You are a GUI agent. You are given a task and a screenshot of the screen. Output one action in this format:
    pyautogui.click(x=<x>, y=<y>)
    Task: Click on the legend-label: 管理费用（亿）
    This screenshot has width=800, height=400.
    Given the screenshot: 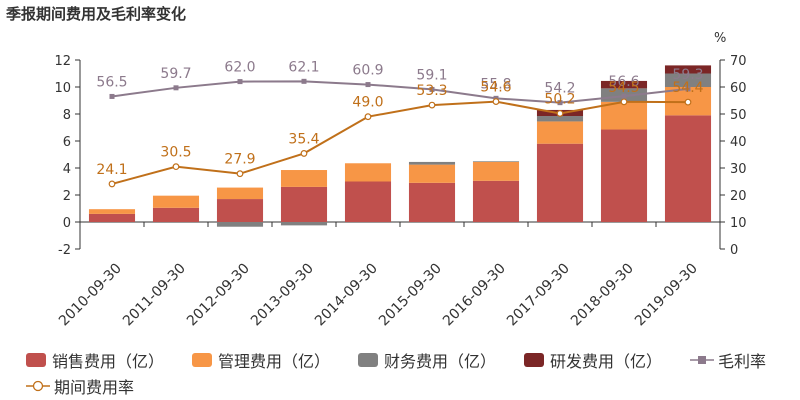 What is the action you would take?
    pyautogui.click(x=274, y=361)
    